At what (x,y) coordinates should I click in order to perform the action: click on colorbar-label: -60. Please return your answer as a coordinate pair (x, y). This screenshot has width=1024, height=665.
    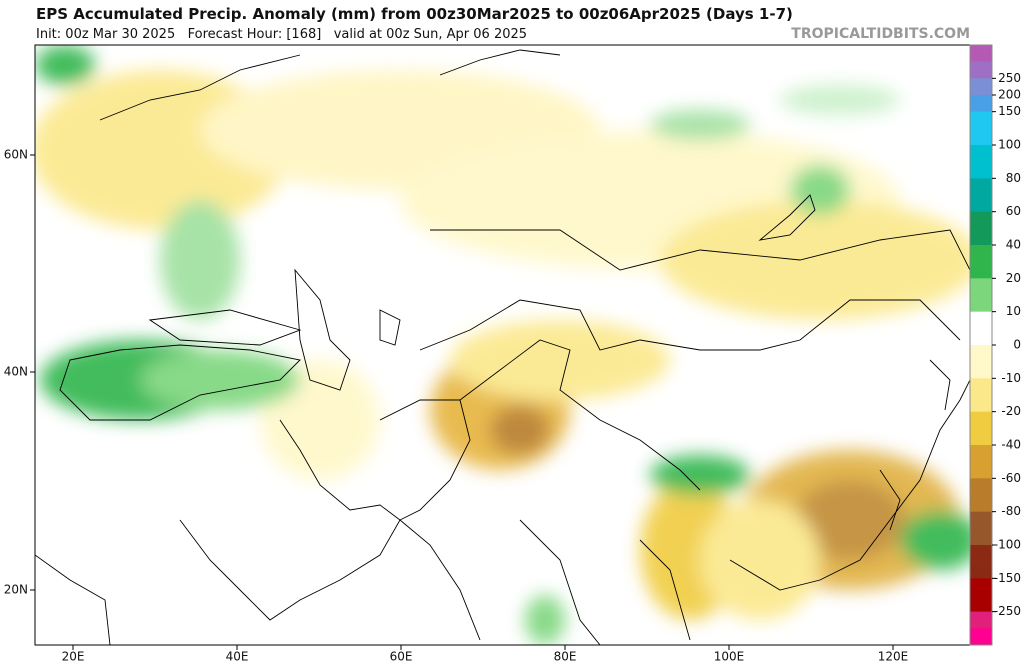
    Looking at the image, I should click on (1011, 478).